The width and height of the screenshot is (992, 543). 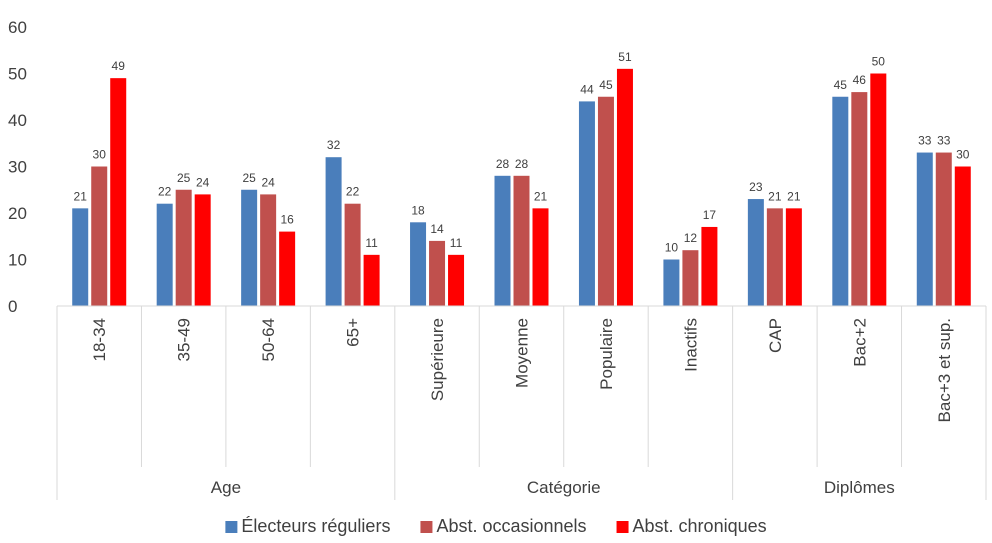 I want to click on category-label: 65+, so click(x=353, y=332).